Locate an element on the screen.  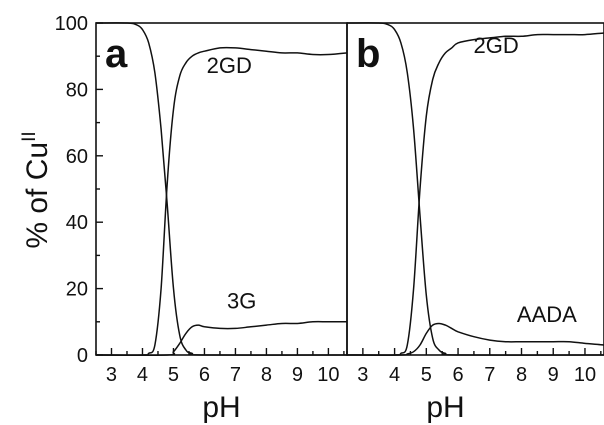
y-tick-label: 40 is located at coordinates (77, 223).